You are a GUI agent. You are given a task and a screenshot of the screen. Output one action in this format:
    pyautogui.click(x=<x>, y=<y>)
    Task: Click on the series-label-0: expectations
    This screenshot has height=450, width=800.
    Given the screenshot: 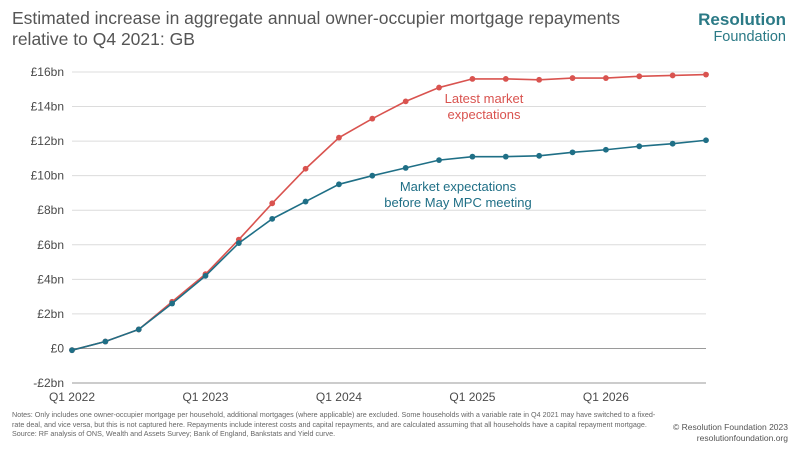 What is the action you would take?
    pyautogui.click(x=484, y=114)
    